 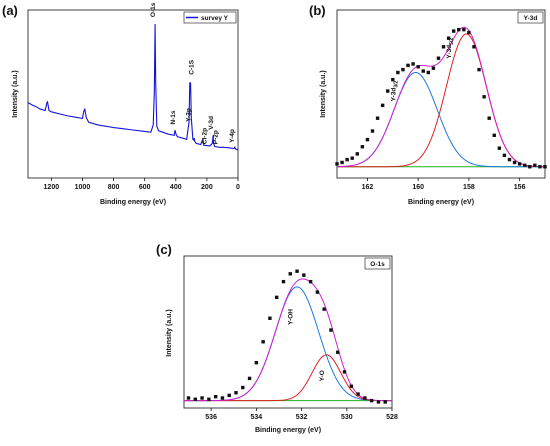 I want to click on y-oh-fit-line, so click(x=288, y=344).